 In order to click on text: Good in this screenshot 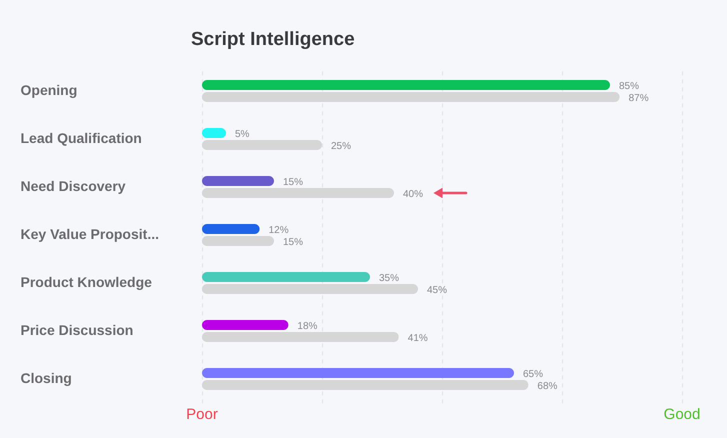, I will do `click(682, 414)`.